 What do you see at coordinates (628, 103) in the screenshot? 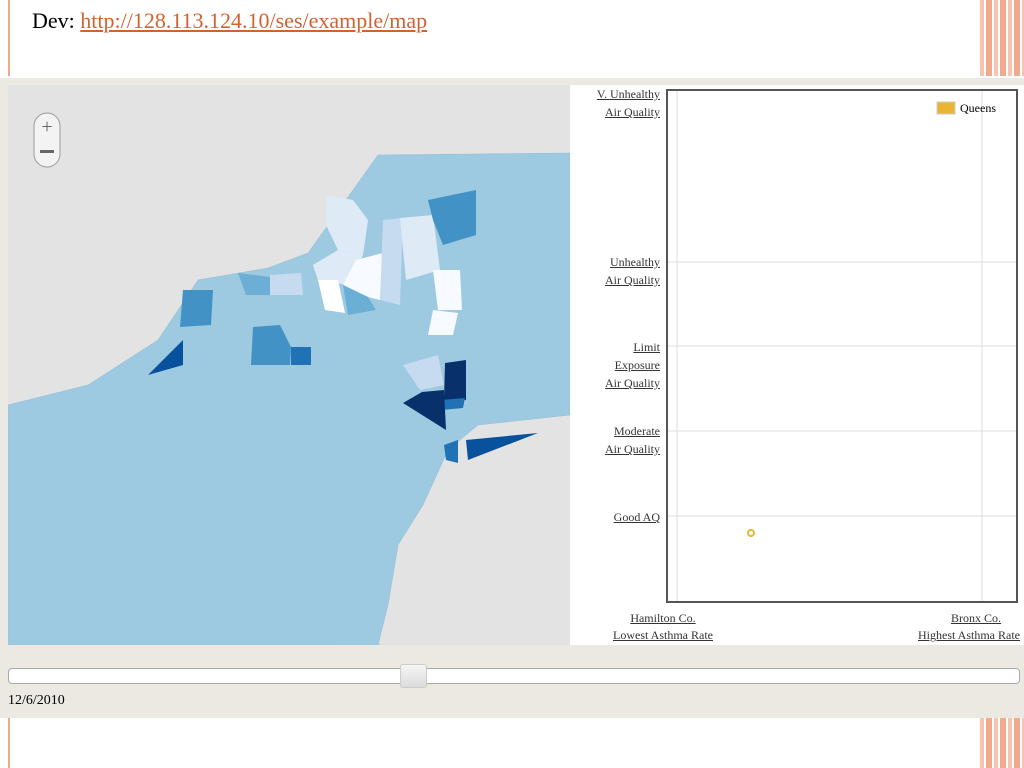
I see `y-label: V. Unhealthy Air Quality` at bounding box center [628, 103].